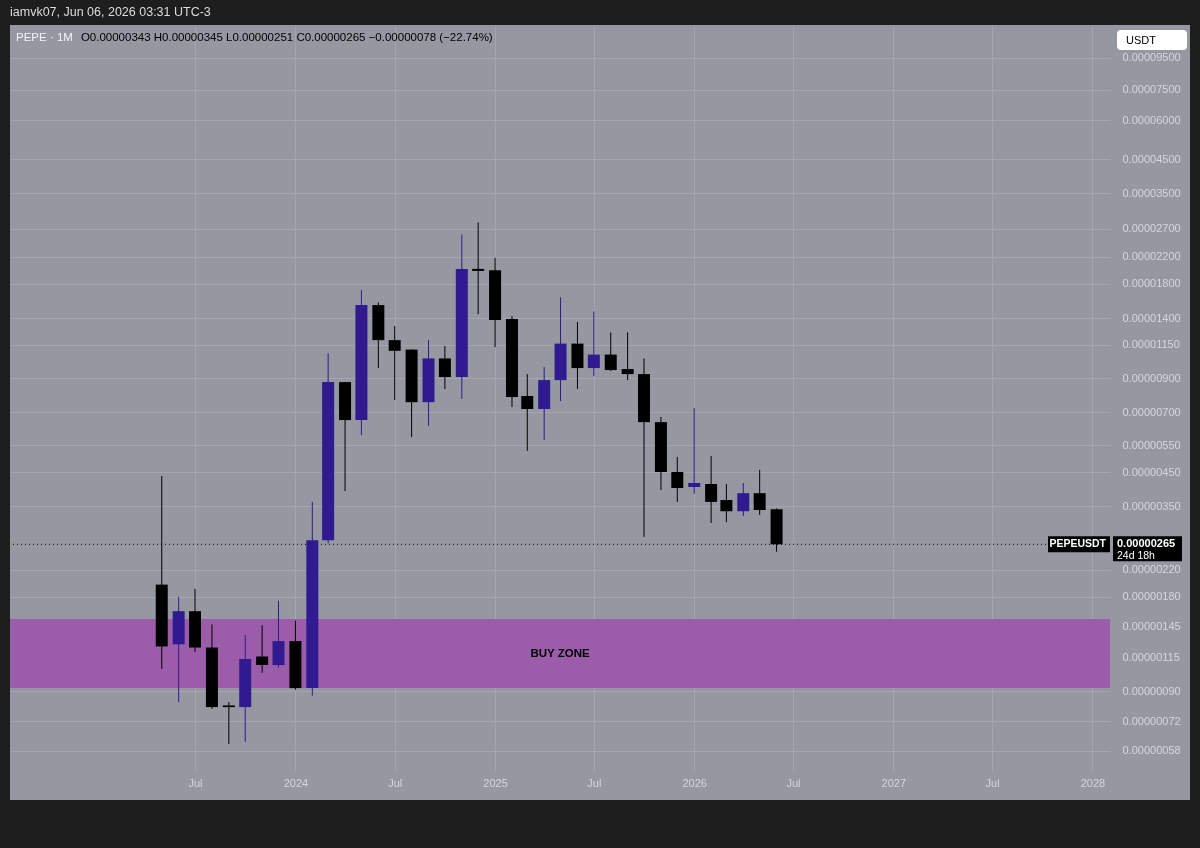  I want to click on y-tick-label: 0.00000900, so click(1151, 377).